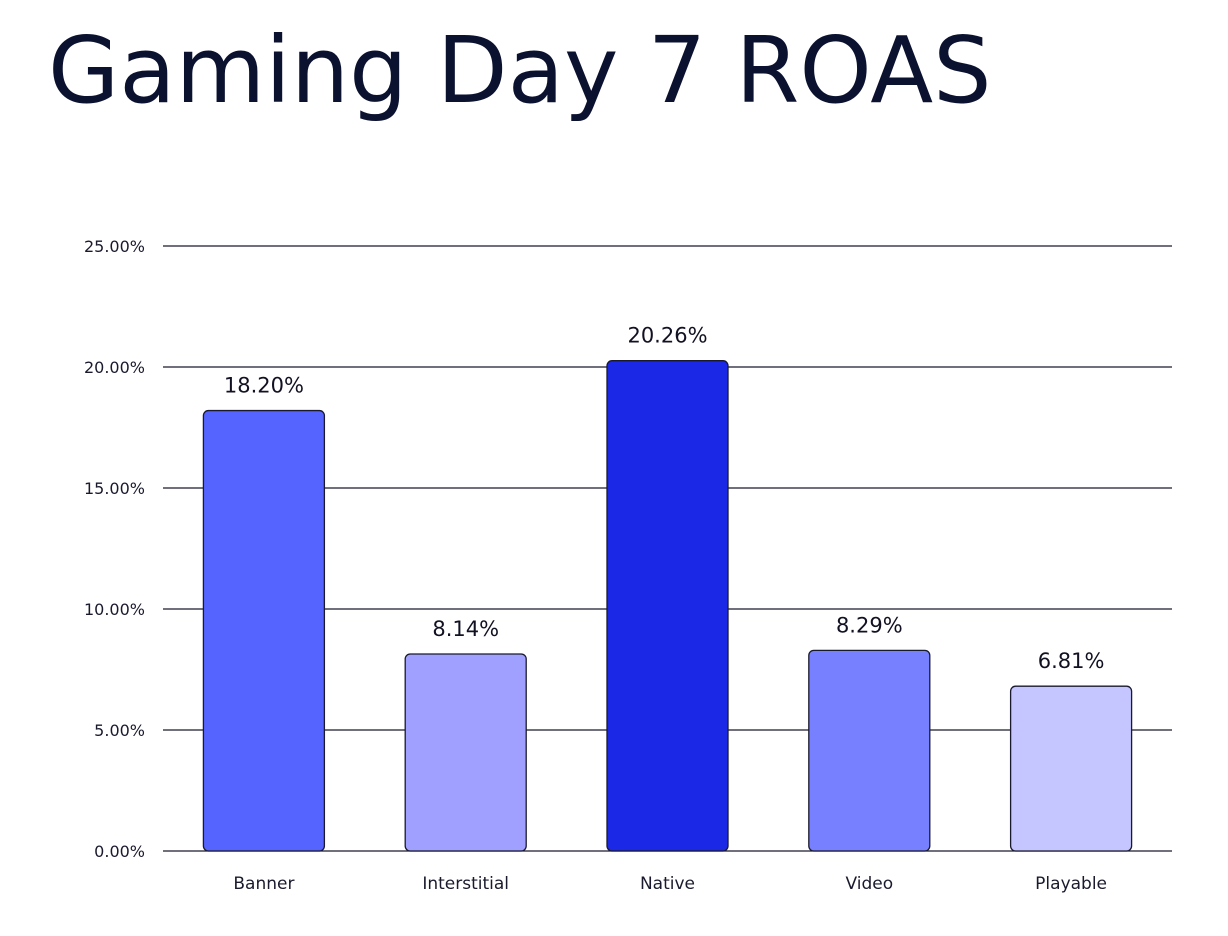 Image resolution: width=1228 pixels, height=936 pixels. Describe the element at coordinates (1071, 768) in the screenshot. I see `bar-playable` at that location.